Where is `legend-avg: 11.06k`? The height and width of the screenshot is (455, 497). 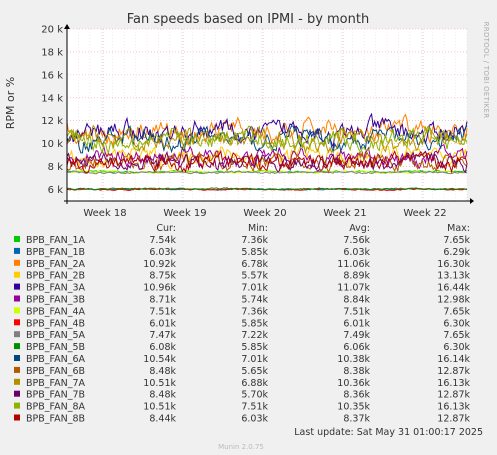 legend-avg: 11.06k is located at coordinates (353, 264).